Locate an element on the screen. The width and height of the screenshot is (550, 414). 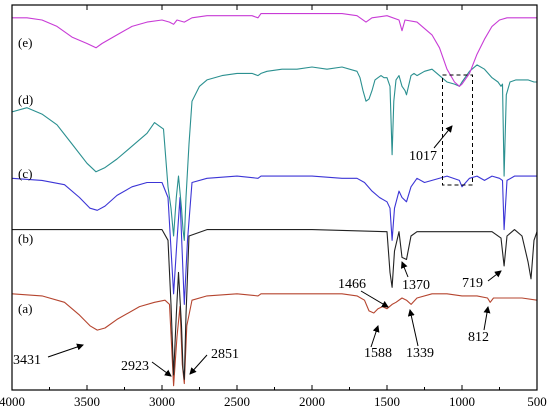
x-tick-label: 500 is located at coordinates (537, 401).